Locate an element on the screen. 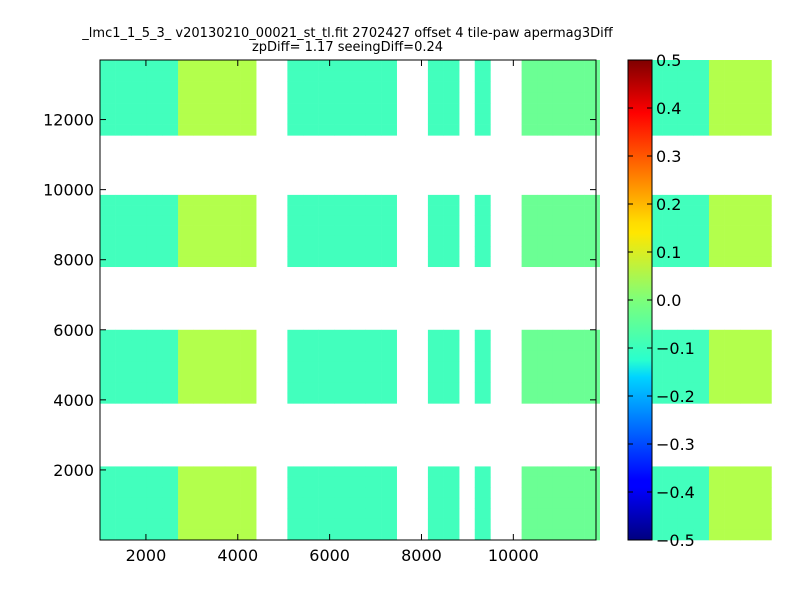 This screenshot has width=800, height=600. x-tick-label: 10000 is located at coordinates (513, 555).